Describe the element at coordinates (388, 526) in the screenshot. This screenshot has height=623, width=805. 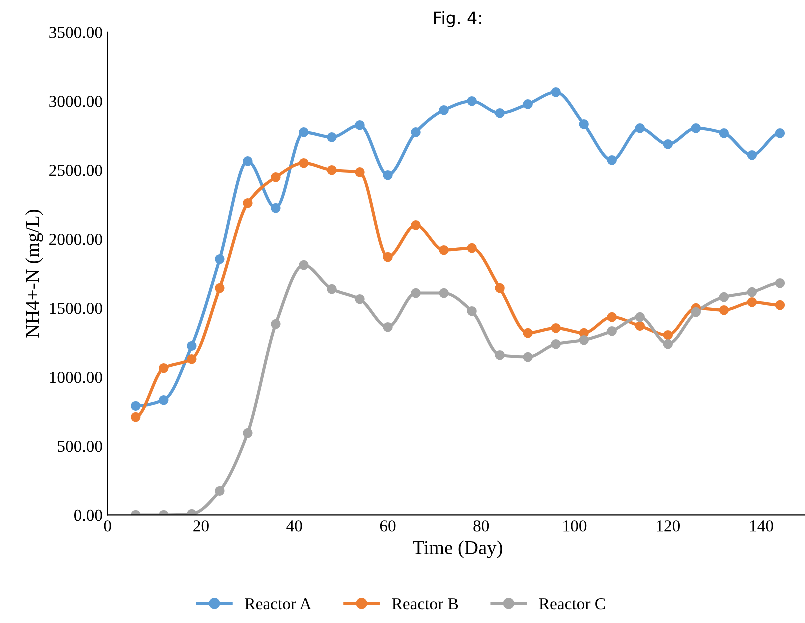
I see `x-tick-label: 60` at that location.